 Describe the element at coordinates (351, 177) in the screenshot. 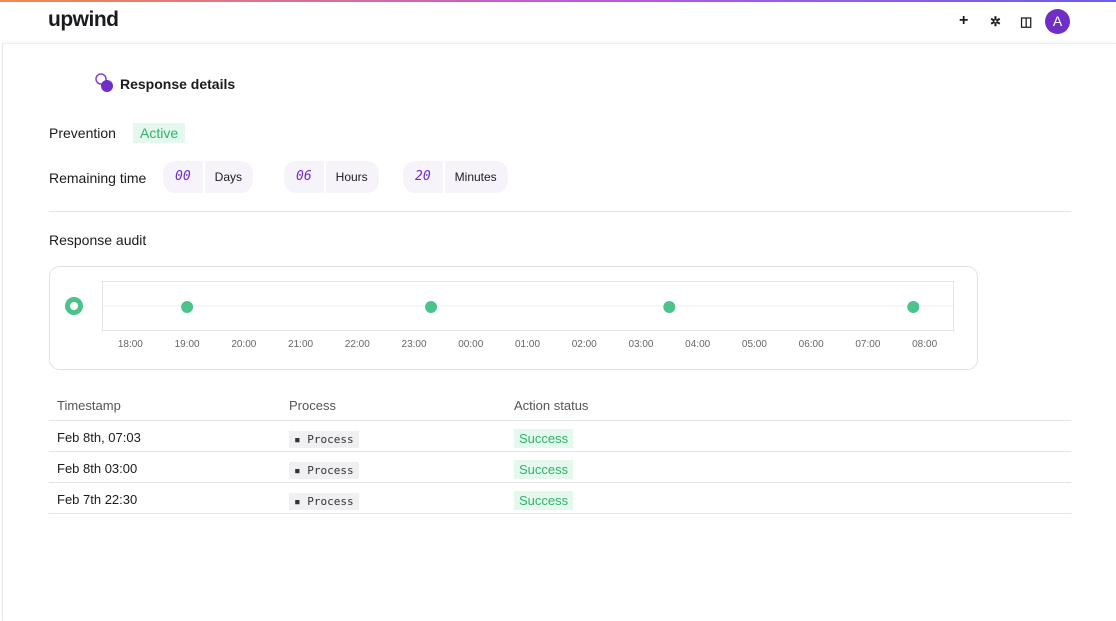

I see `timer-unit: Hours` at that location.